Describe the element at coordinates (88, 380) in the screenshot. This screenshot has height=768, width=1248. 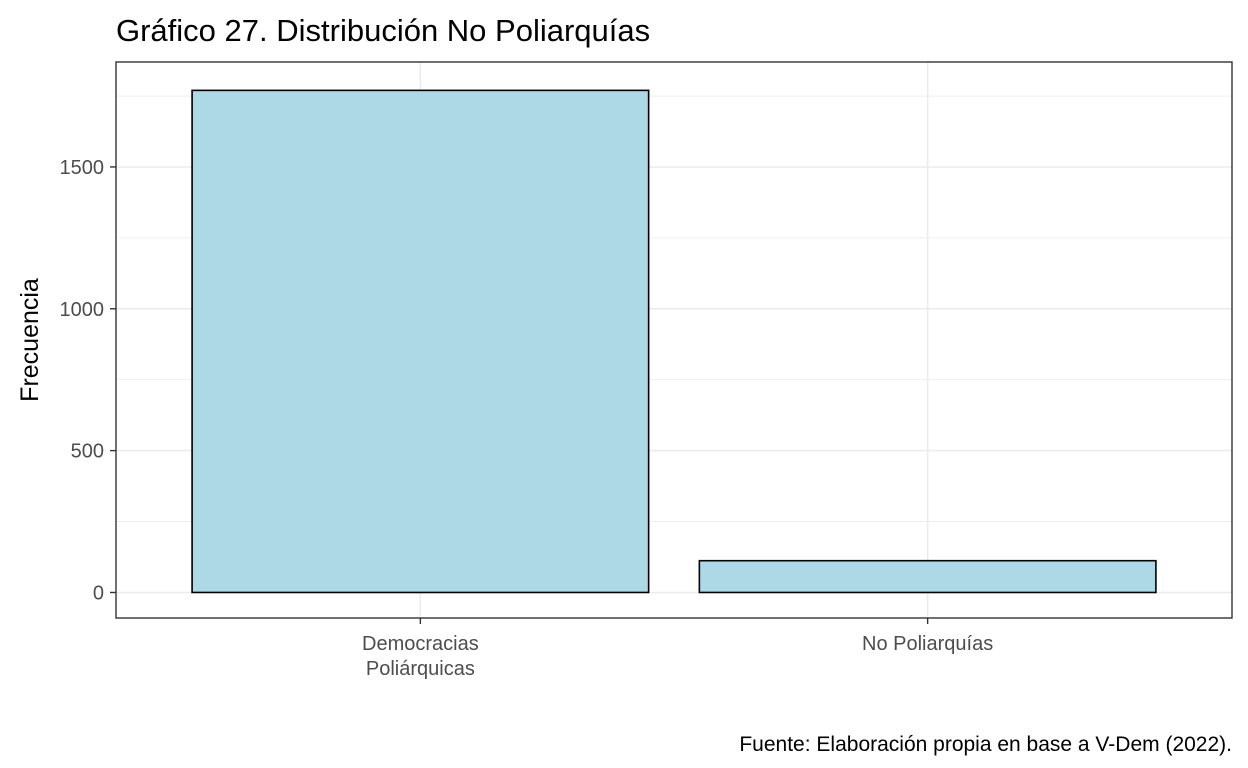
I see `y-axis: 0 500 1000 1500` at that location.